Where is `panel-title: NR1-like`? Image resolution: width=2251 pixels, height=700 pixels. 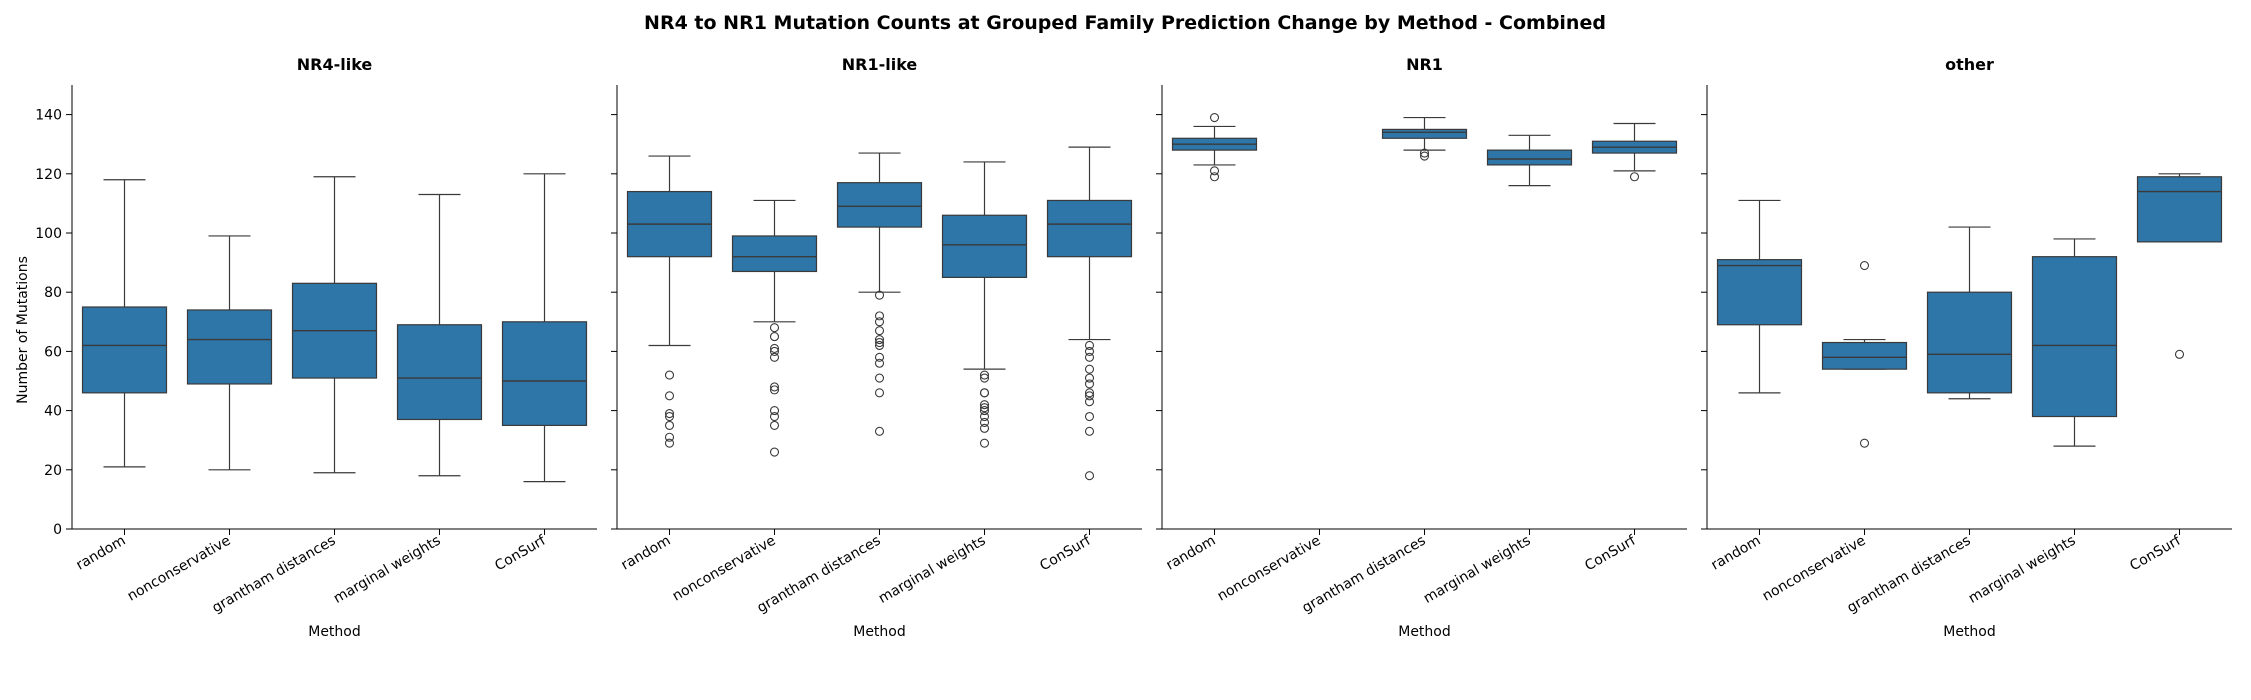 panel-title: NR1-like is located at coordinates (880, 64).